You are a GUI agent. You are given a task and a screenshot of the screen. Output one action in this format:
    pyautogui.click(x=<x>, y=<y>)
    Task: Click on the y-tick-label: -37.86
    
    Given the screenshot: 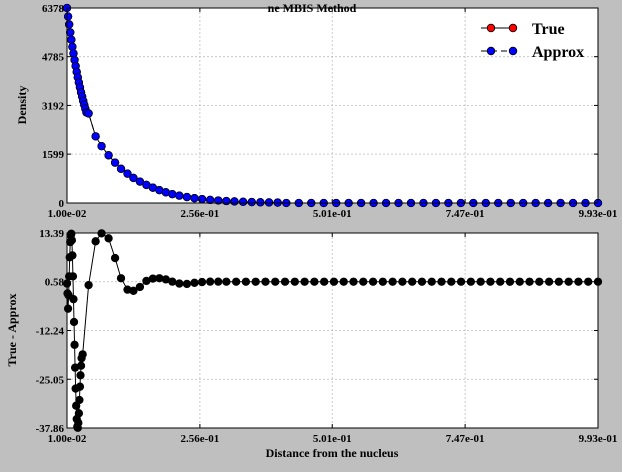 What is the action you would take?
    pyautogui.click(x=50, y=429)
    